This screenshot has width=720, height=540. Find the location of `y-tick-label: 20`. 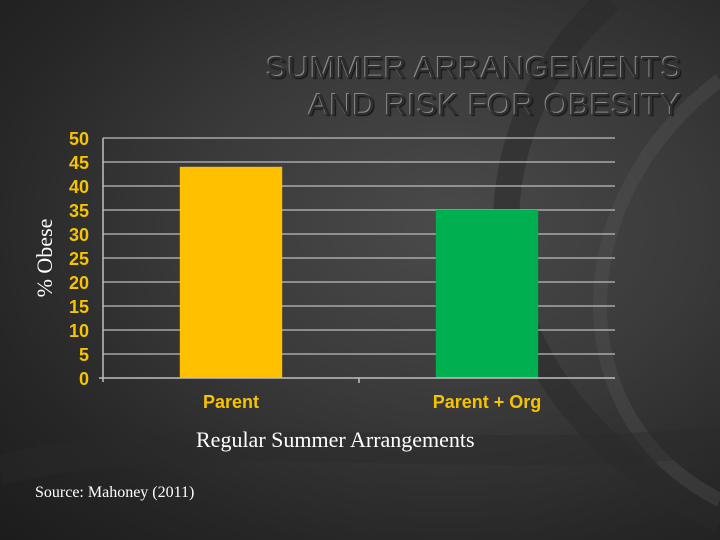

y-tick-label: 20 is located at coordinates (79, 283).